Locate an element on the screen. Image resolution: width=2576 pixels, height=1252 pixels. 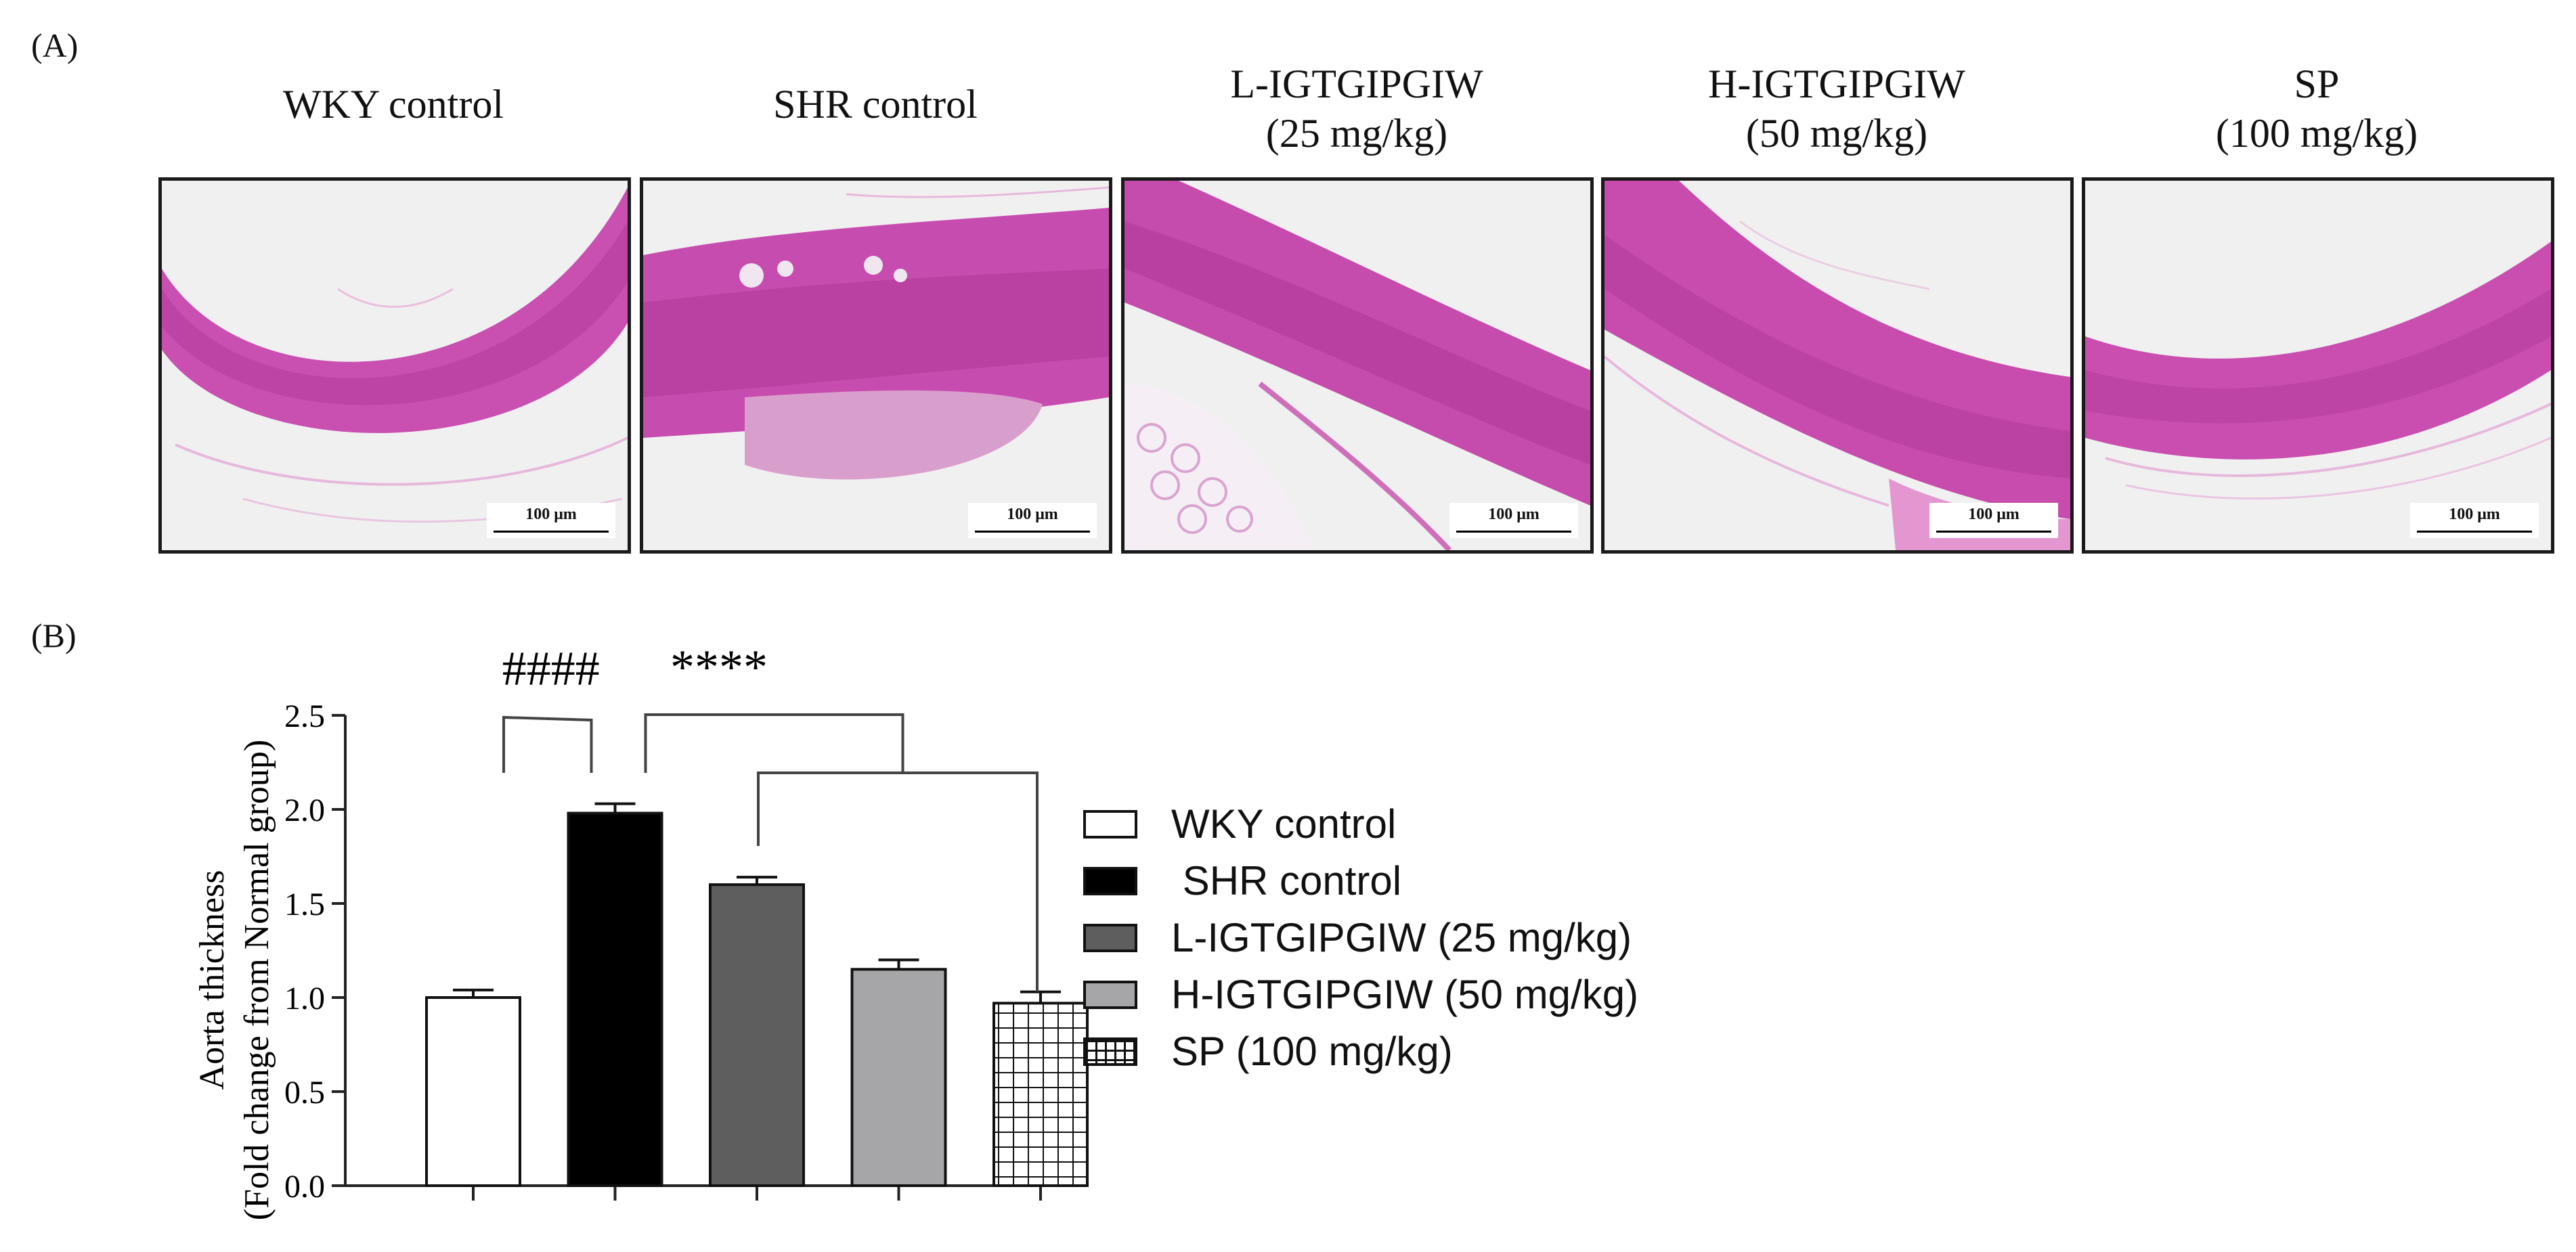
legend-swatch-shr is located at coordinates (1110, 881).